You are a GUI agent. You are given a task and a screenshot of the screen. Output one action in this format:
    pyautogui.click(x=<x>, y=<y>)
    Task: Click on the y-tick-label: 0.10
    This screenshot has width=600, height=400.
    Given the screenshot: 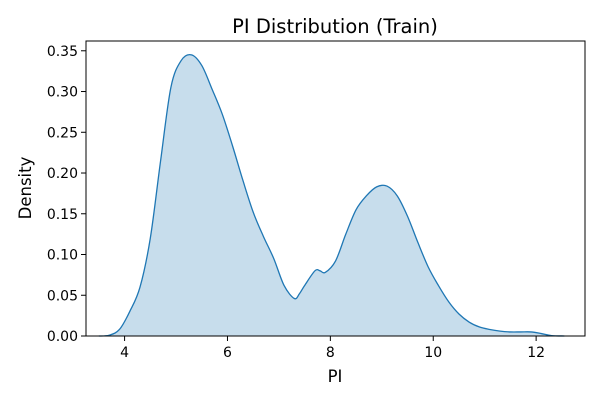 What is the action you would take?
    pyautogui.click(x=62, y=256)
    